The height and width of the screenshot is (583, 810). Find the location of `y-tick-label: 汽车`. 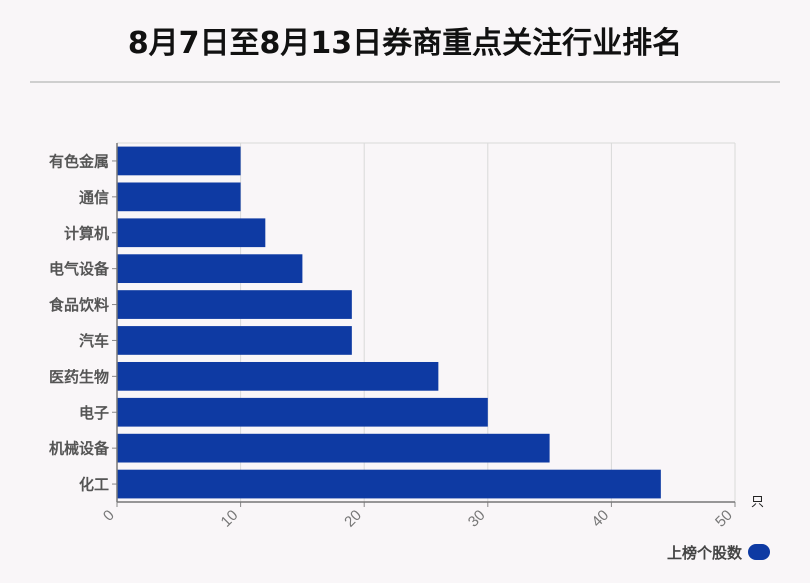

y-tick-label: 汽车 is located at coordinates (94, 341).